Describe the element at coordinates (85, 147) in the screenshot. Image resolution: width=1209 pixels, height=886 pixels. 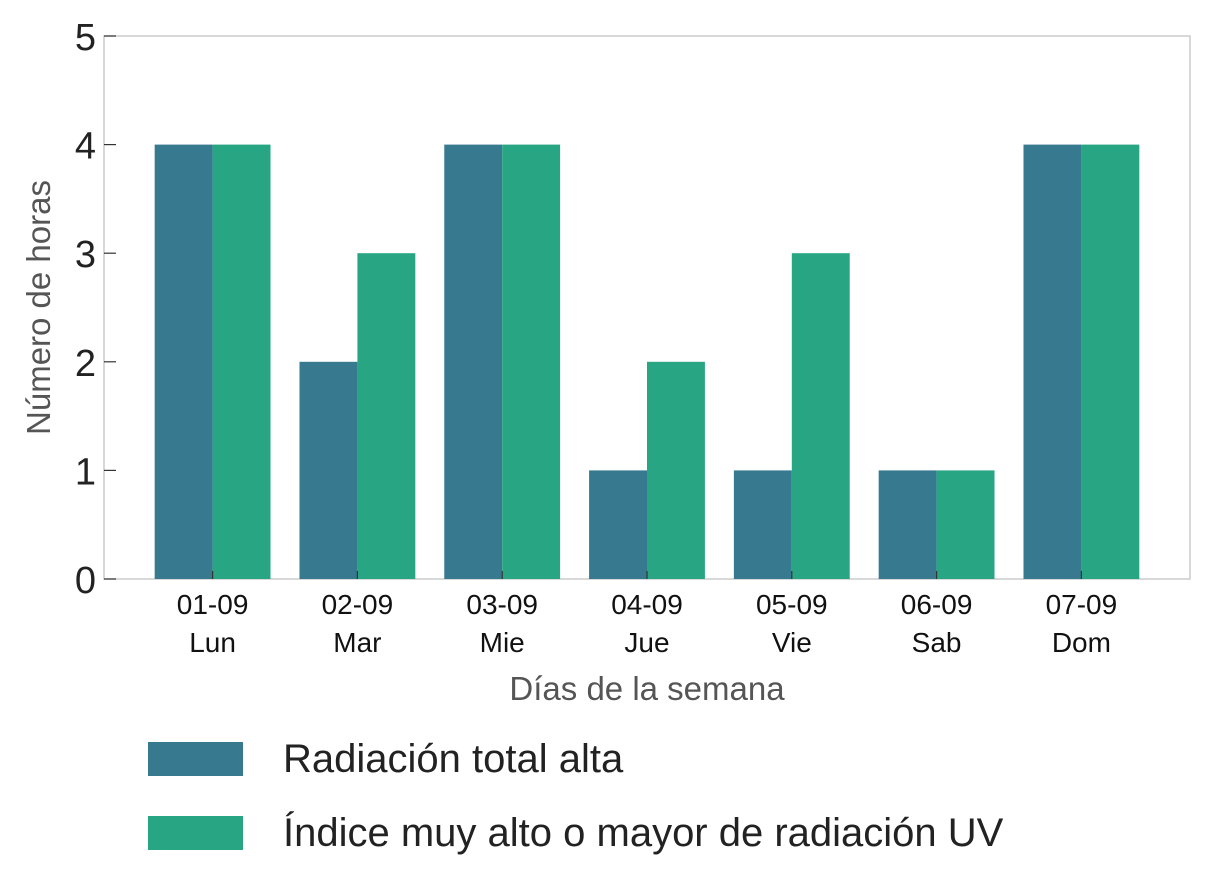
I see `y-tick-label: 4` at that location.